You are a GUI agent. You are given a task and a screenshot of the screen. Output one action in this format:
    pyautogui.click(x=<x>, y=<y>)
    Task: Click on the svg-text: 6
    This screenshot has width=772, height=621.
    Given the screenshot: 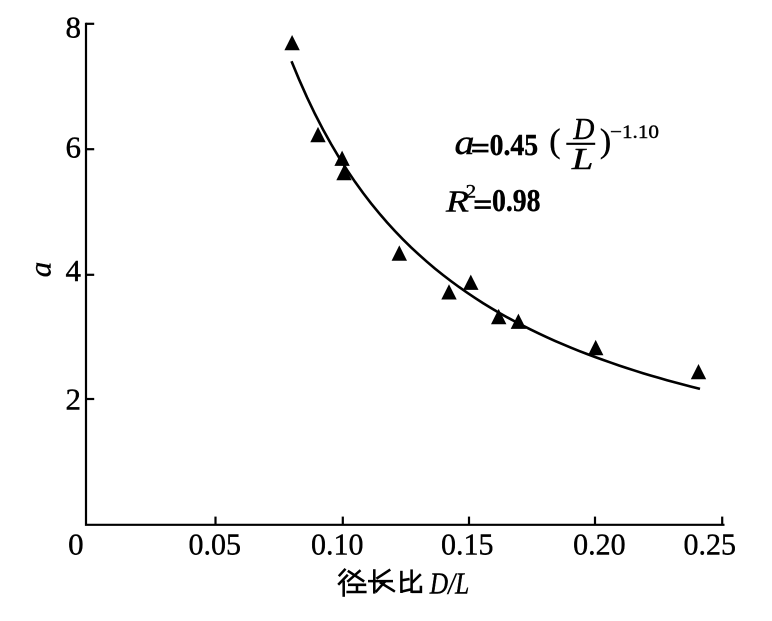 What is the action you would take?
    pyautogui.click(x=74, y=147)
    